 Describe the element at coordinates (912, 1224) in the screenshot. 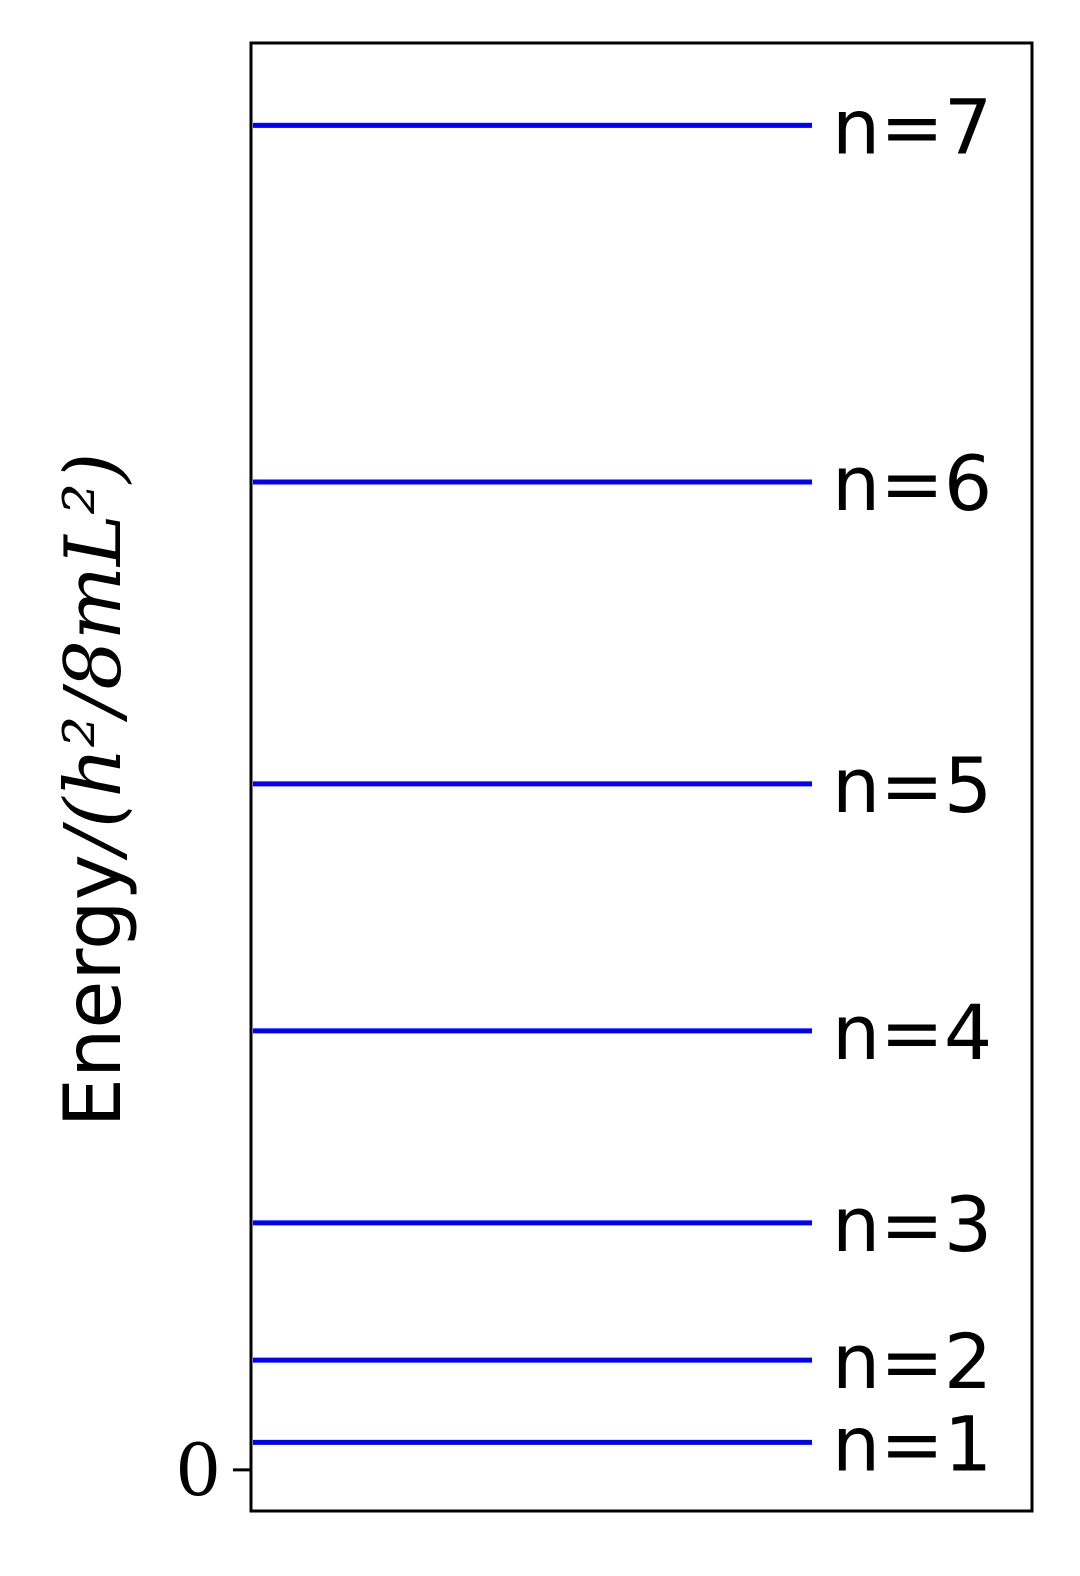

I see `energy-level-label-n3: n=3` at that location.